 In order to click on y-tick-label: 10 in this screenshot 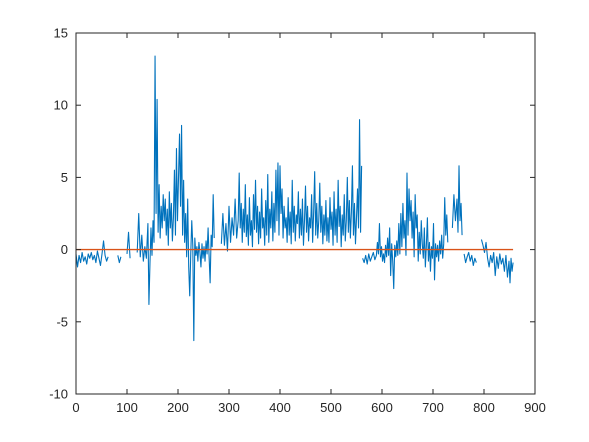, I will do `click(61, 105)`.